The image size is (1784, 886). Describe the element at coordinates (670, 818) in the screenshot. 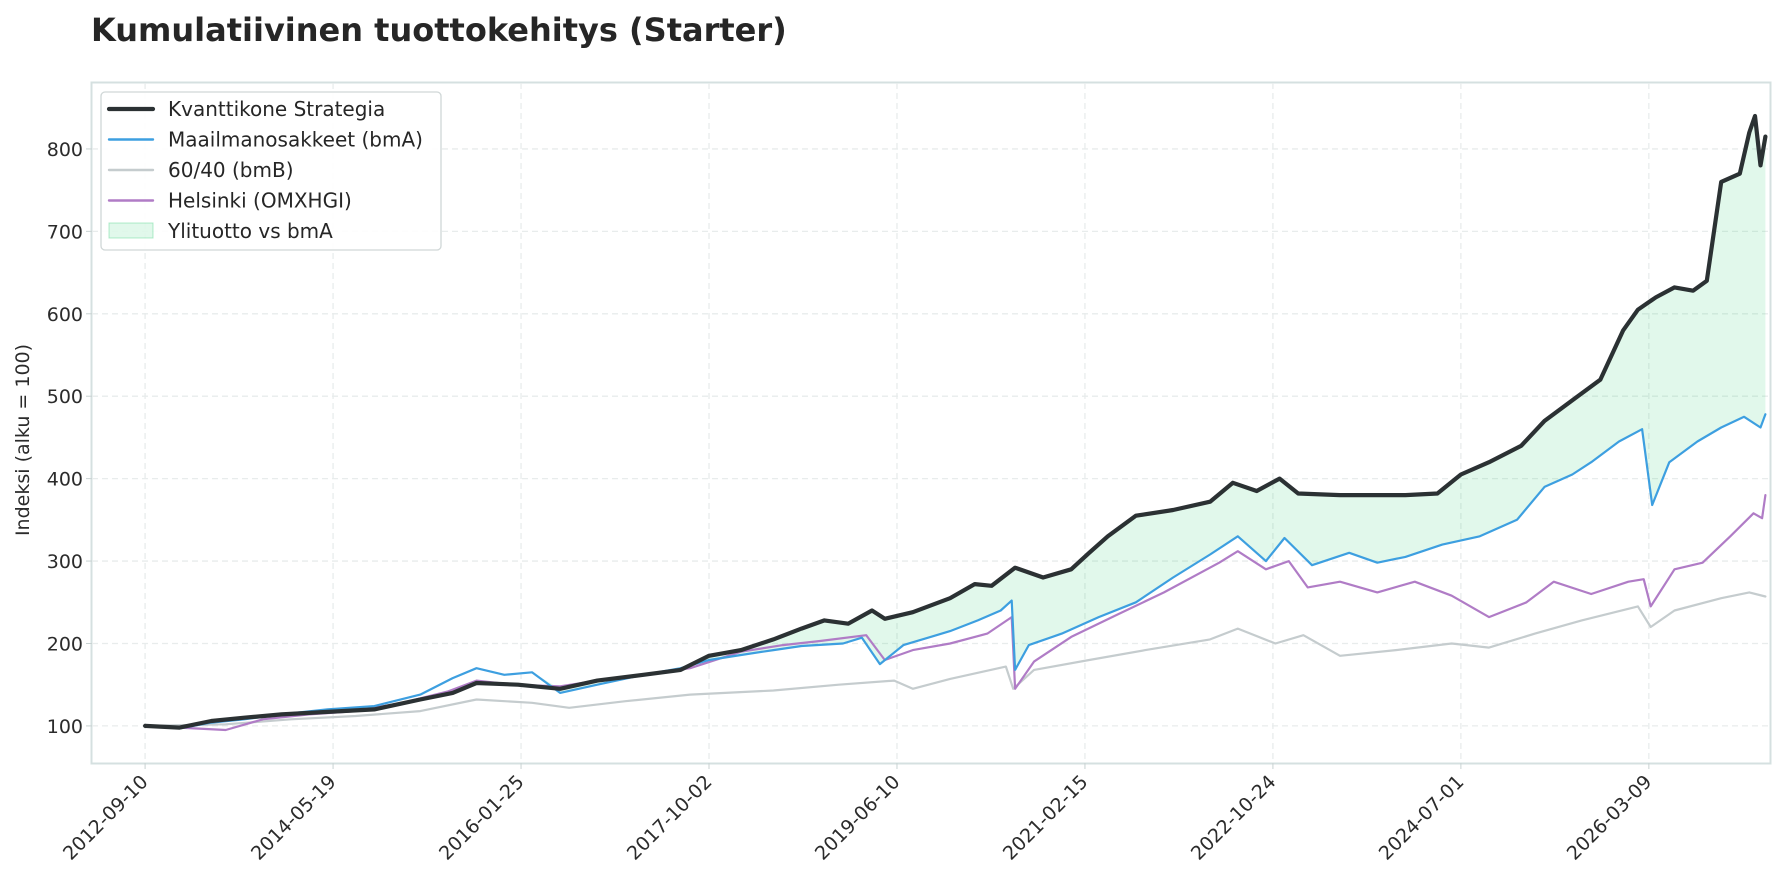

I see `x-tick-label: 2017-10-02` at that location.